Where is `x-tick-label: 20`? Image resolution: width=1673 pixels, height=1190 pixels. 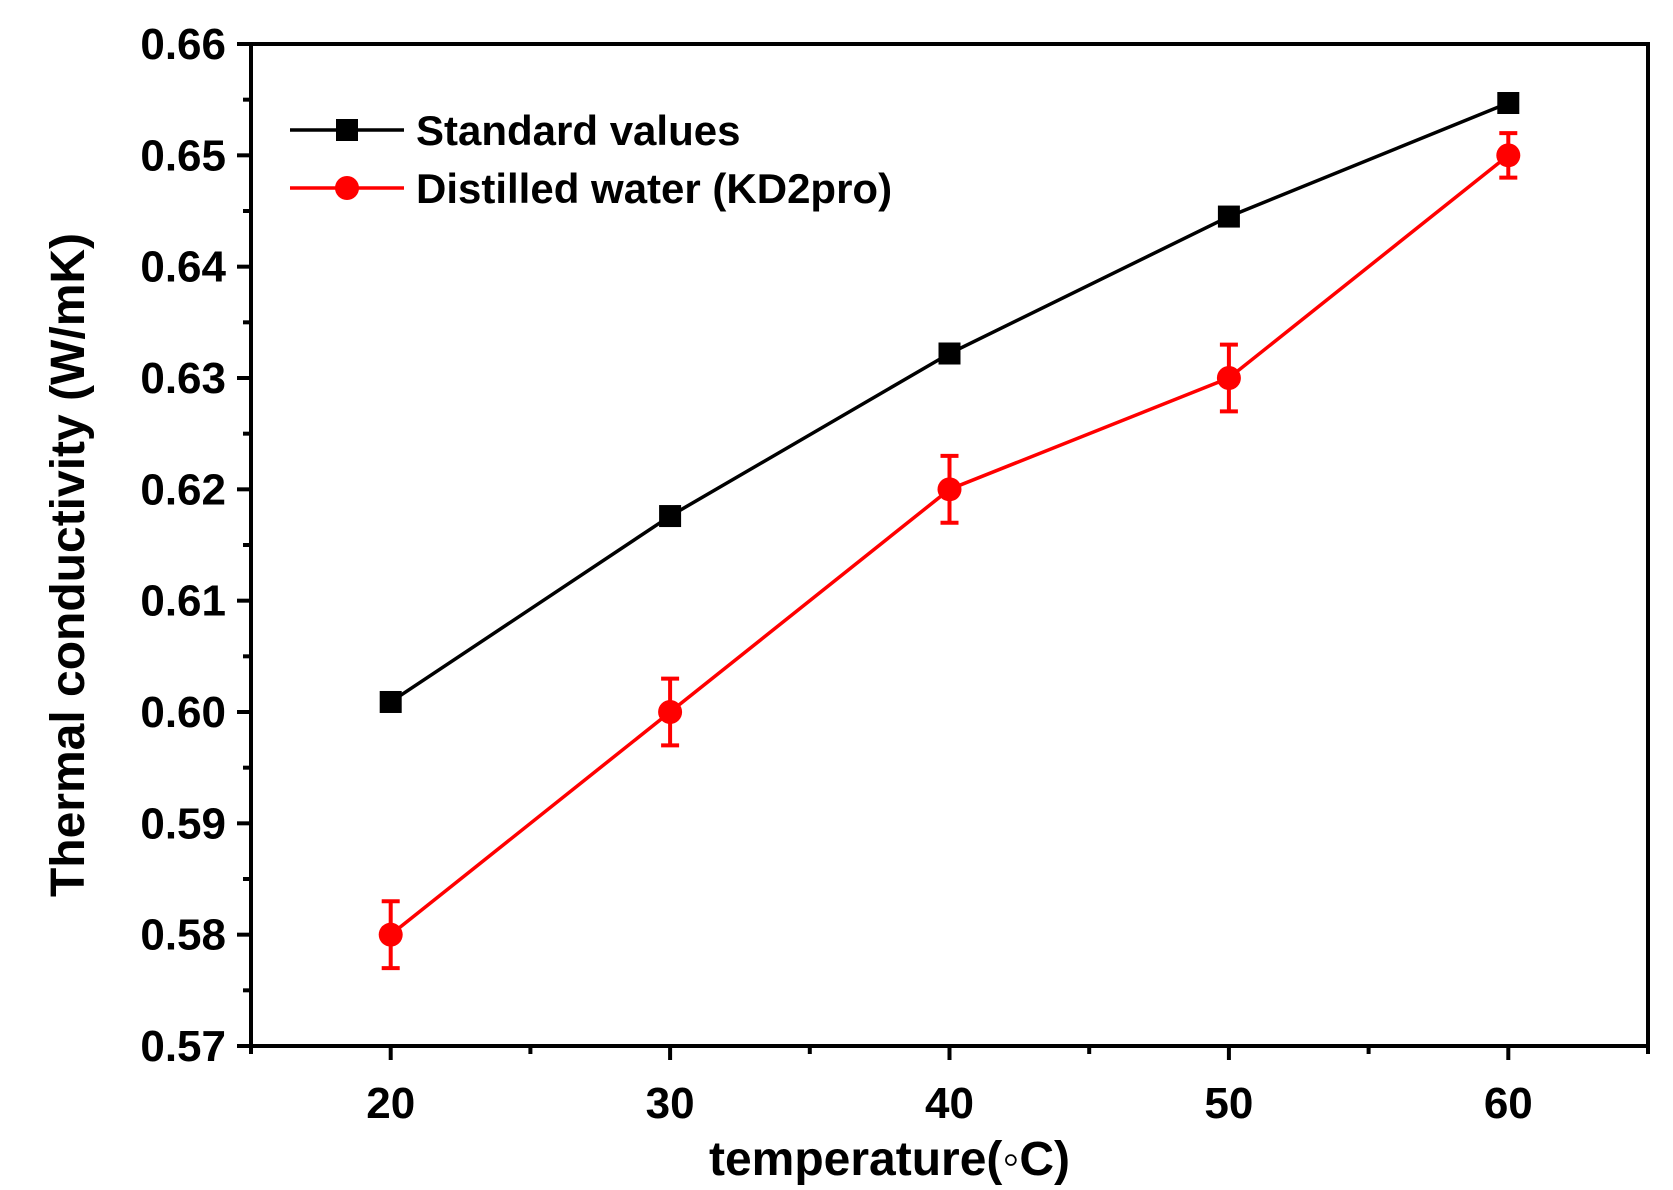
x-tick-label: 20 is located at coordinates (390, 1103).